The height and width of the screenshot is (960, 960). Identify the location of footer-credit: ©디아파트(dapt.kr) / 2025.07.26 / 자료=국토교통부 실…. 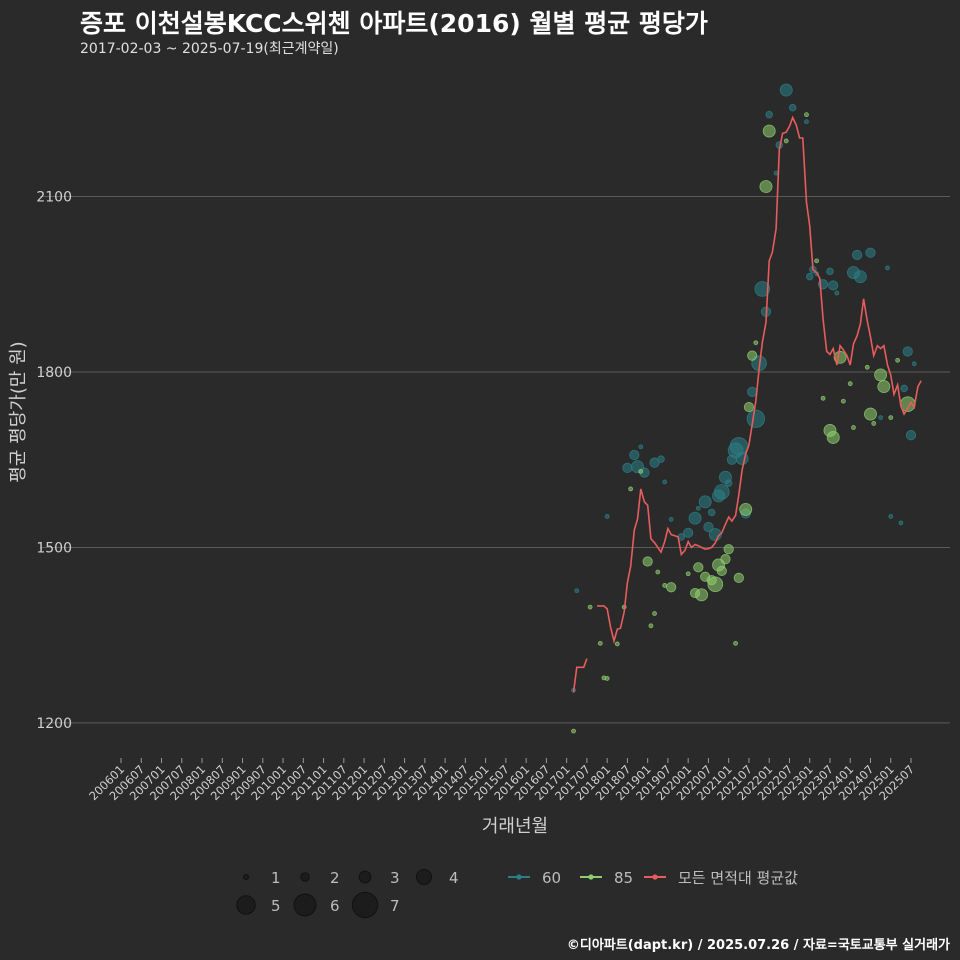
(758, 945).